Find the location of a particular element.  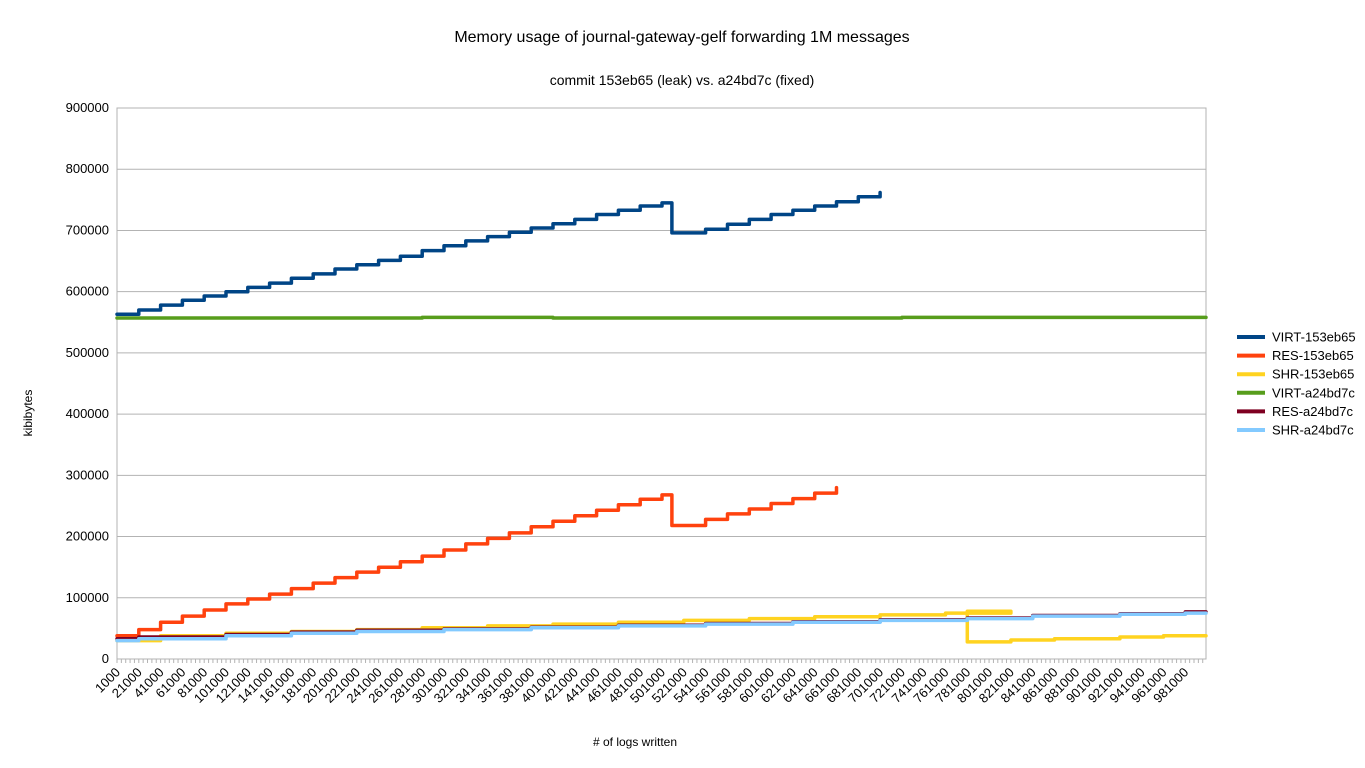

y-tick-label: 800000 is located at coordinates (87, 168).